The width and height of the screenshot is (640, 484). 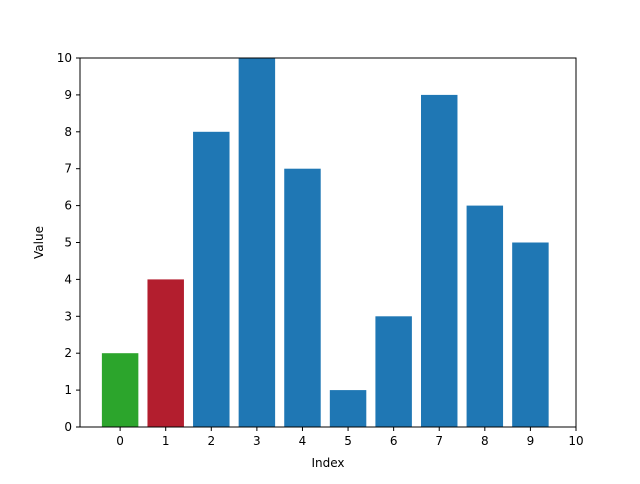 I want to click on x-tick-label: 6, so click(x=394, y=441).